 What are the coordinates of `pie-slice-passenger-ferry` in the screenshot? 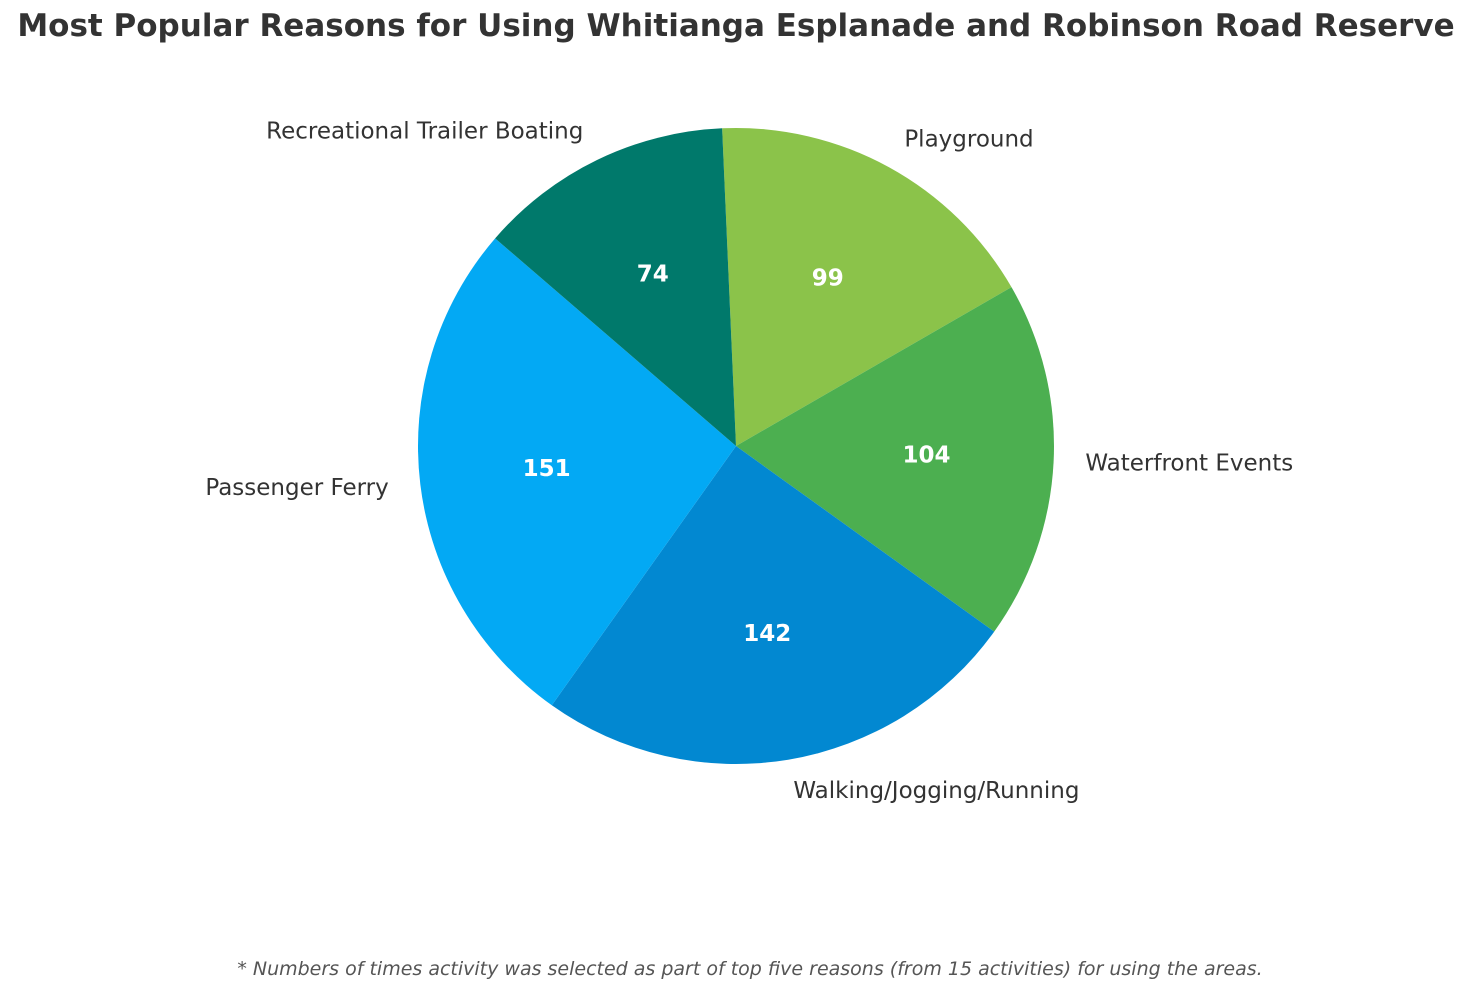 It's located at (576, 472).